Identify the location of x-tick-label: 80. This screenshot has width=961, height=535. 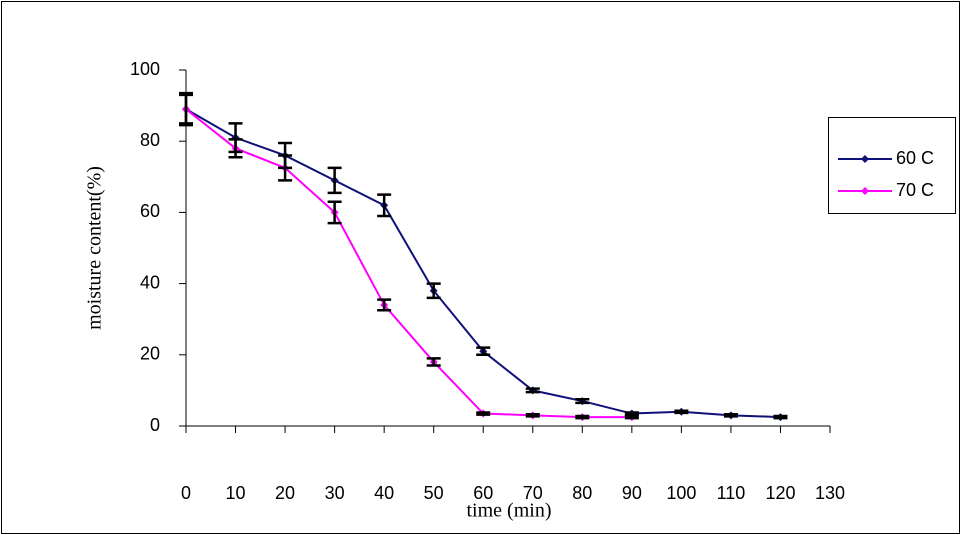
(582, 493).